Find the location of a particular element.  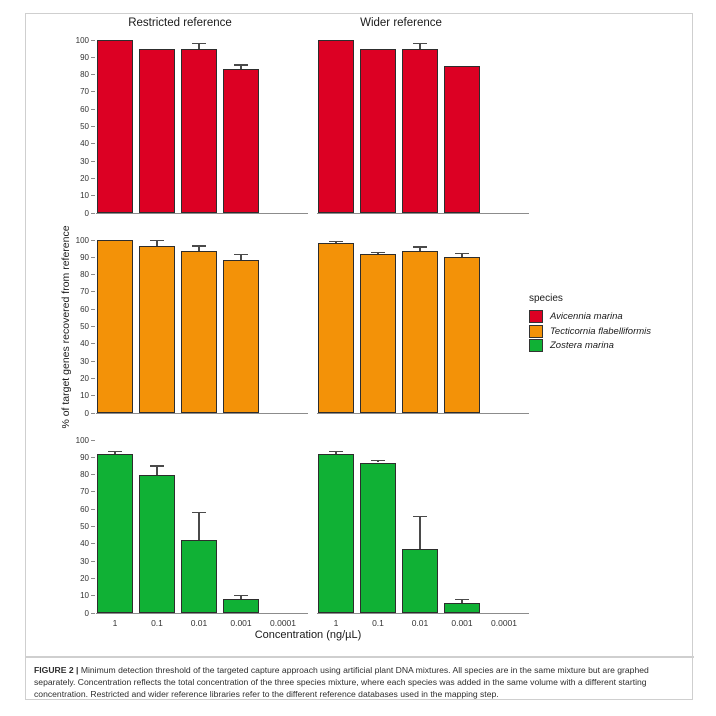

caption-figure-label: FIGURE 2 | is located at coordinates (56, 670).